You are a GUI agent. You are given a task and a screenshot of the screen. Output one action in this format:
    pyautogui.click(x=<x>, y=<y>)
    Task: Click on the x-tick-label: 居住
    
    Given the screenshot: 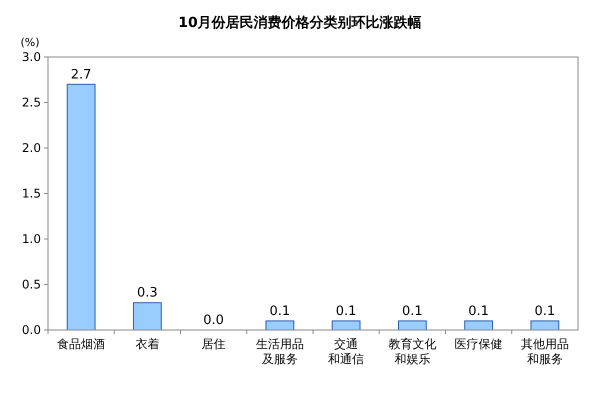 What is the action you would take?
    pyautogui.click(x=214, y=344)
    